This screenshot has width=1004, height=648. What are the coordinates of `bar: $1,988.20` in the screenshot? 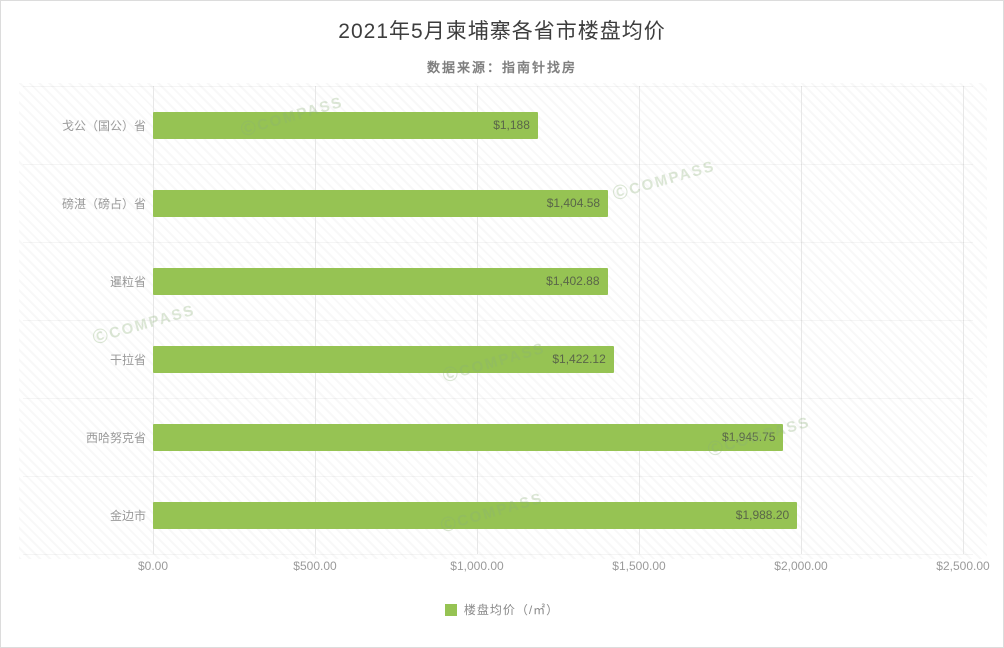 It's located at (475, 515).